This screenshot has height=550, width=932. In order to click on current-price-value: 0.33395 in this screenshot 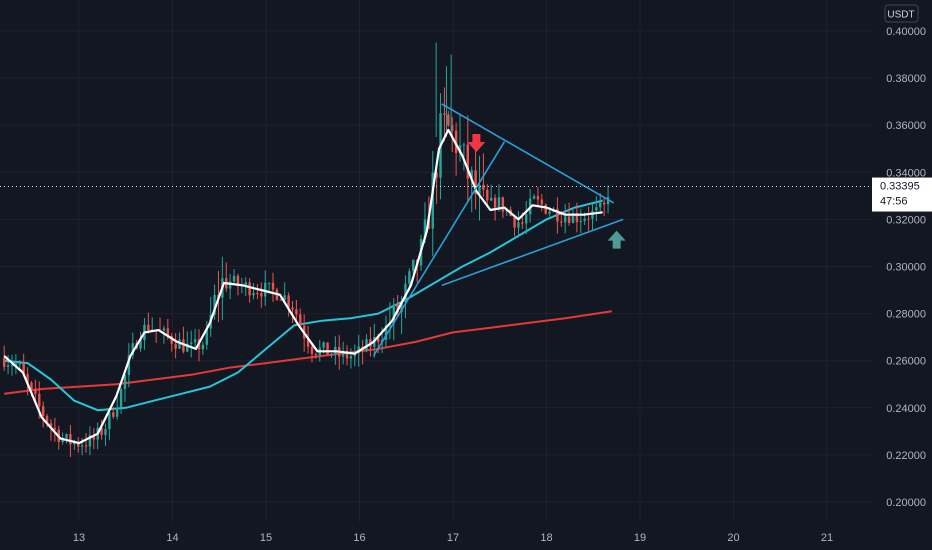, I will do `click(900, 187)`.